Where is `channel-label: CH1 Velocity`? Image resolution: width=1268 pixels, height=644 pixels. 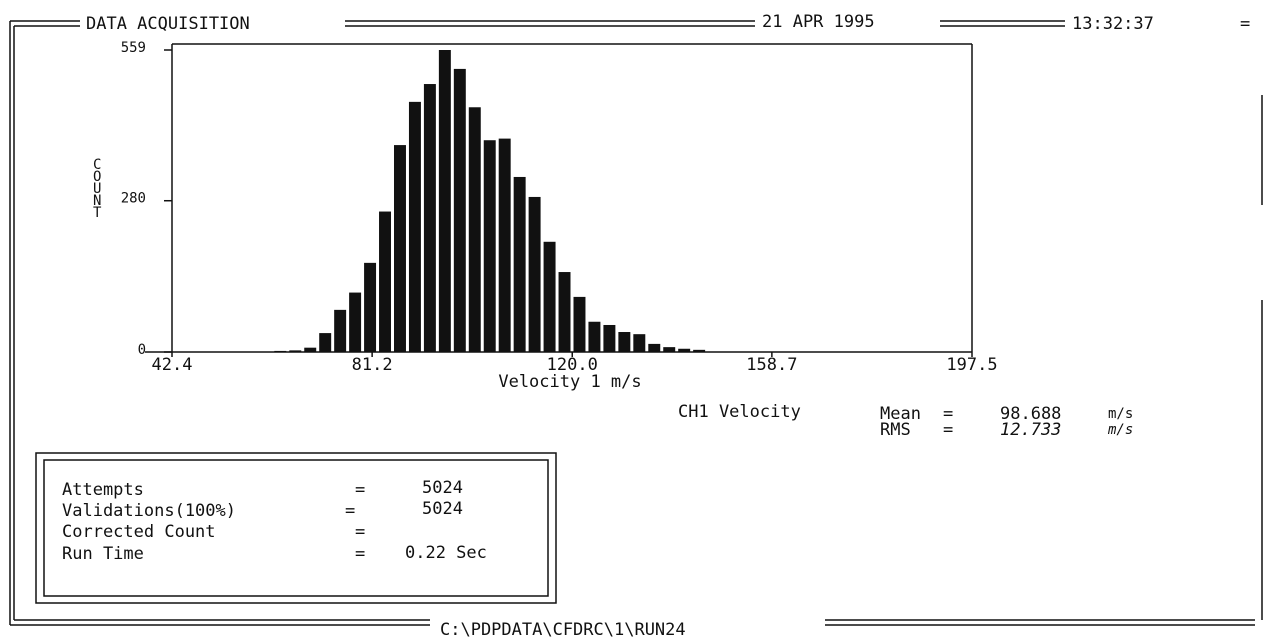
channel-label: CH1 Velocity is located at coordinates (739, 412).